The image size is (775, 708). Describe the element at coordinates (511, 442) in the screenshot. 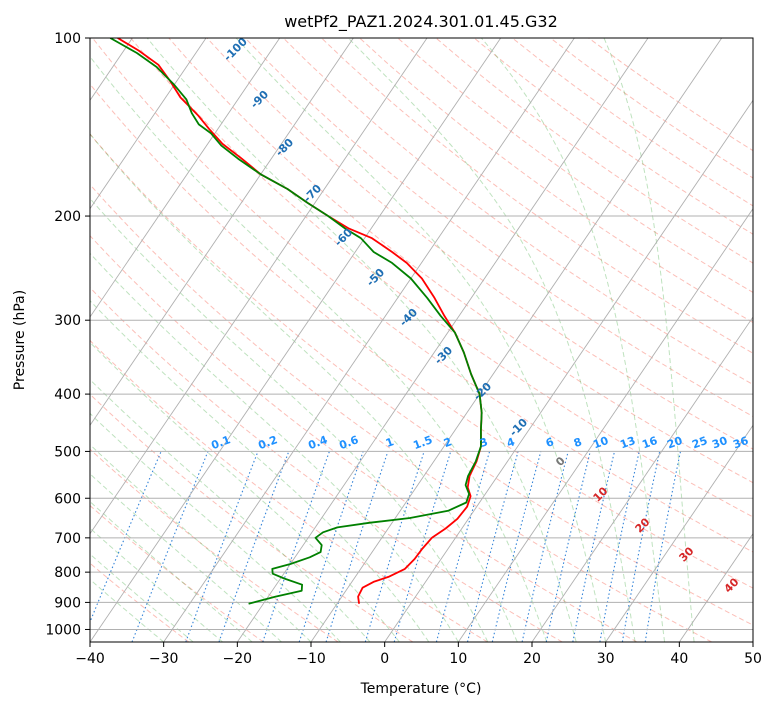

I see `mixing-ratio-label: 4` at that location.